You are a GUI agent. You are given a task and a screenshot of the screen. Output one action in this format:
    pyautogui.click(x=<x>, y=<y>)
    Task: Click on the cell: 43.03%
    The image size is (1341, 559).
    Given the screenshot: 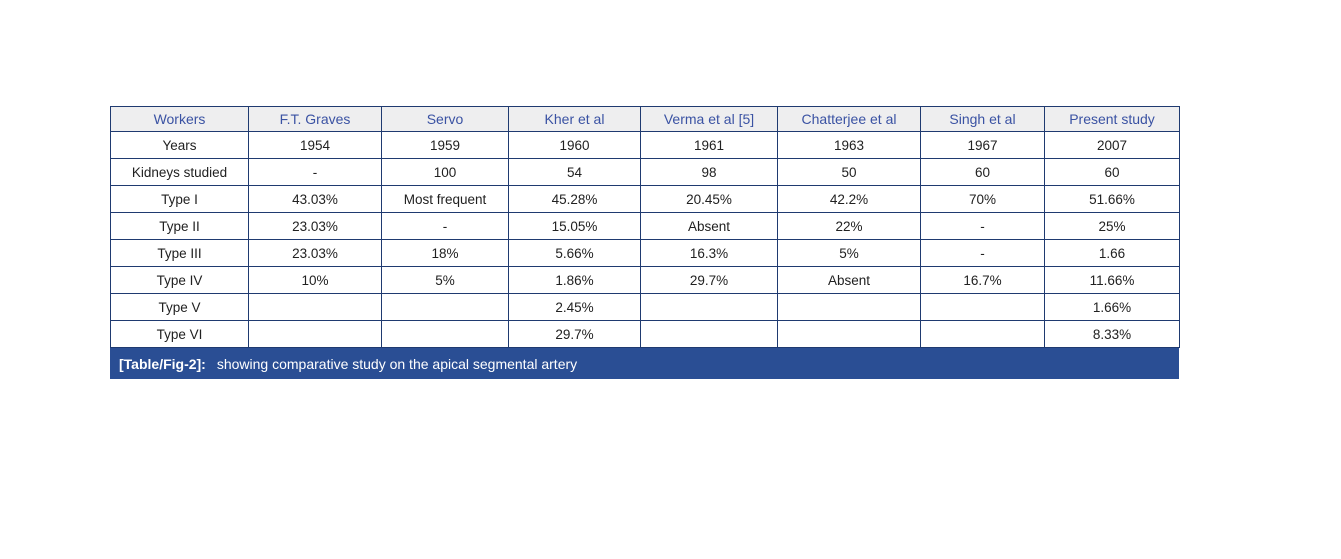 What is the action you would take?
    pyautogui.click(x=315, y=199)
    